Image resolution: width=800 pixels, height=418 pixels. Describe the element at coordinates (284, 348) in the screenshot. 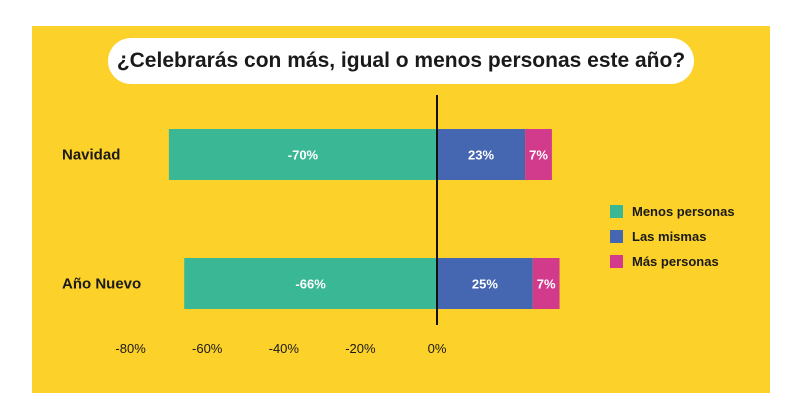

I see `x-tick-label-2: -40%` at that location.